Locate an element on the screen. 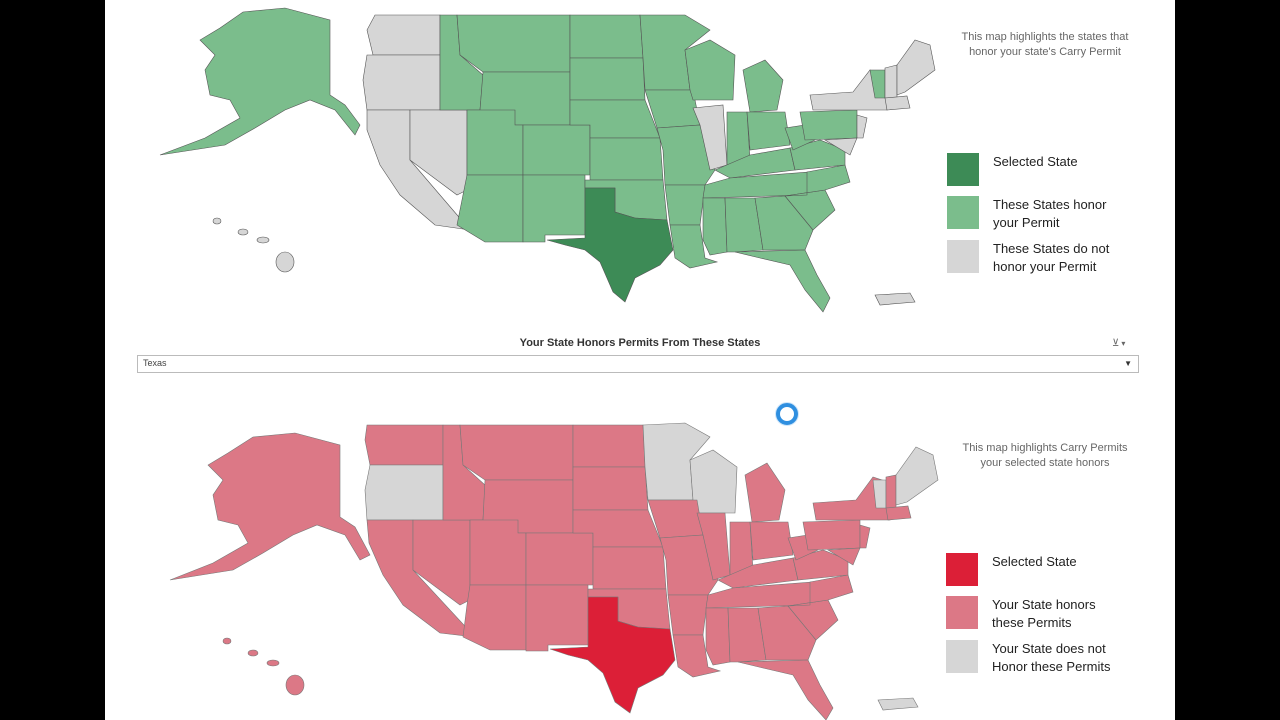  top-legend-honor: These States honor your Permit is located at coordinates (1035, 214).